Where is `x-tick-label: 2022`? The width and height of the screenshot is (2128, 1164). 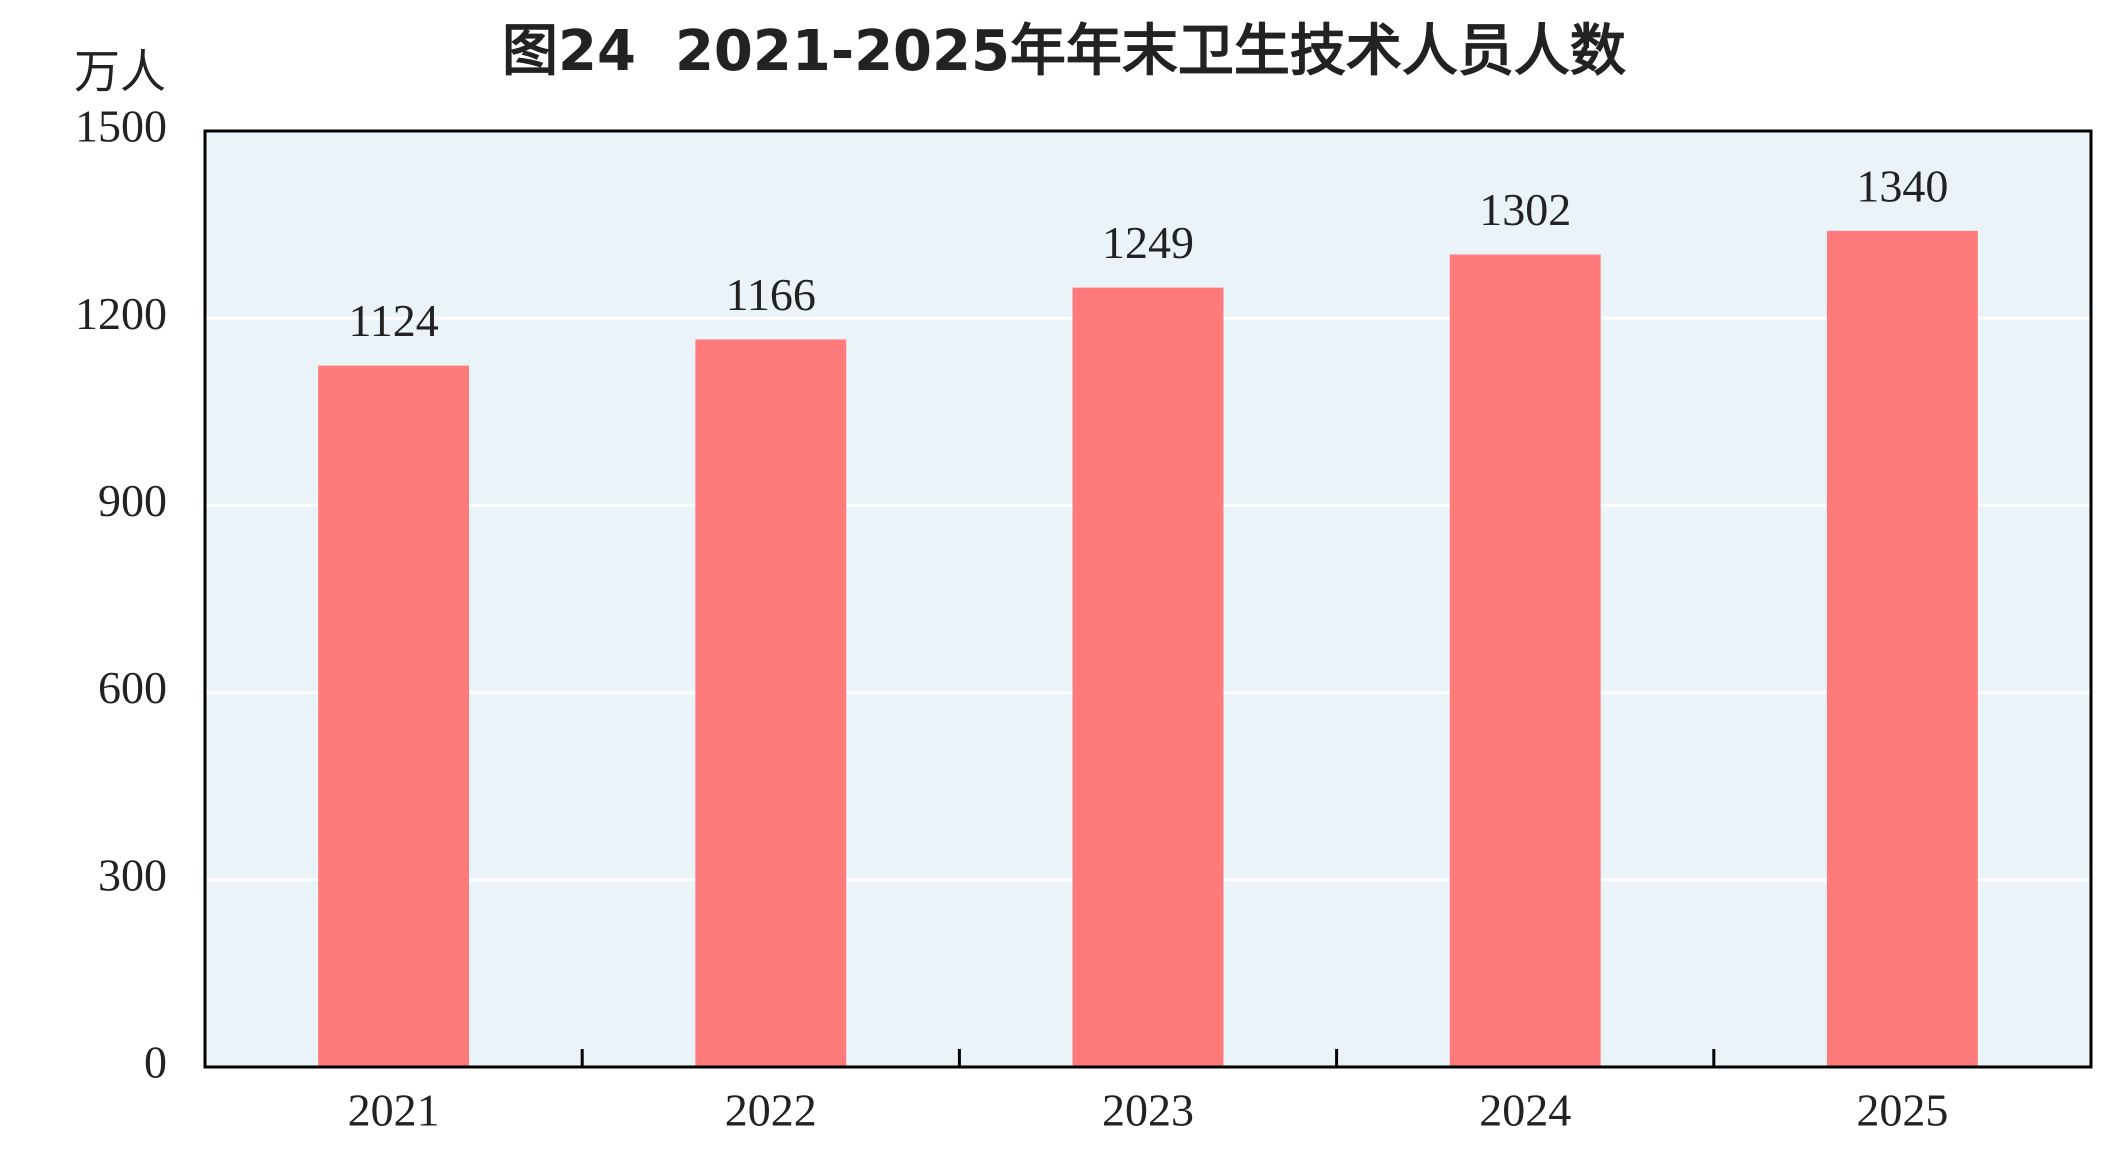
x-tick-label: 2022 is located at coordinates (771, 1110).